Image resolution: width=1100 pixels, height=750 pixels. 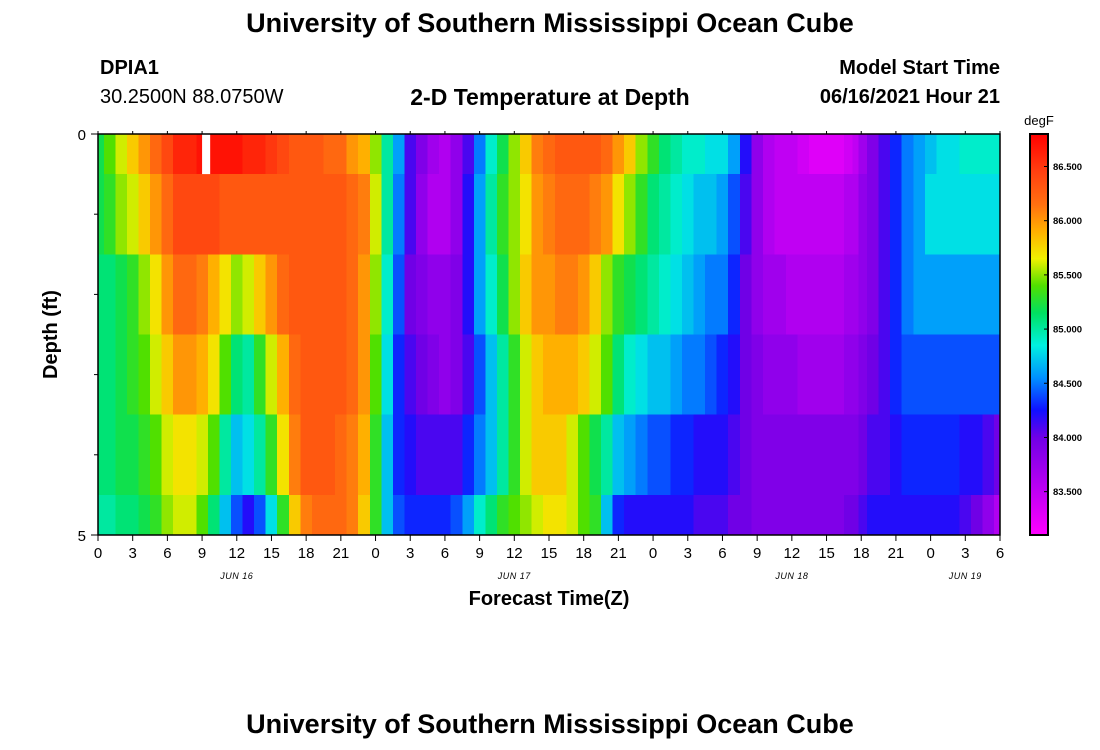 I want to click on colorbar-tick-label: 86.000, so click(x=1067, y=221).